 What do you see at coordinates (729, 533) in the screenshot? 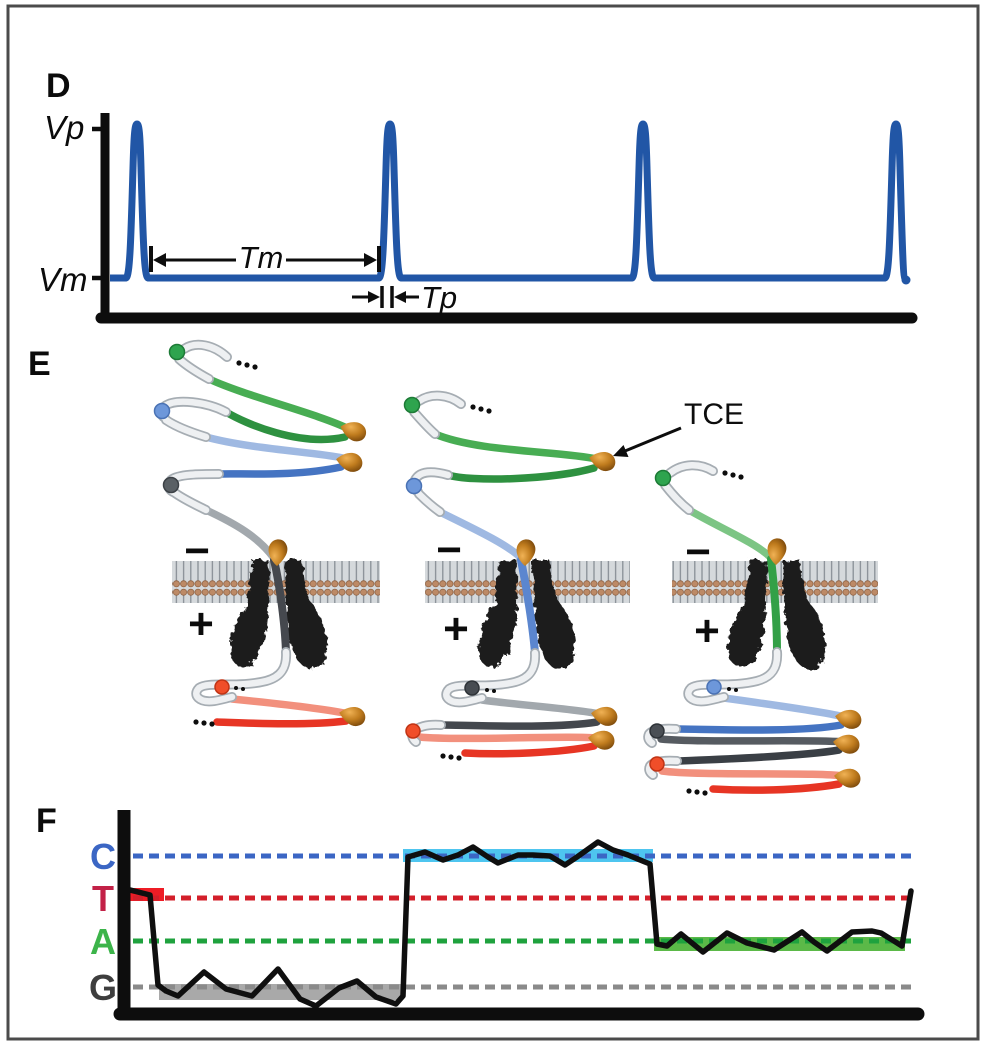
I see `dna-strand-lightgreen-out` at bounding box center [729, 533].